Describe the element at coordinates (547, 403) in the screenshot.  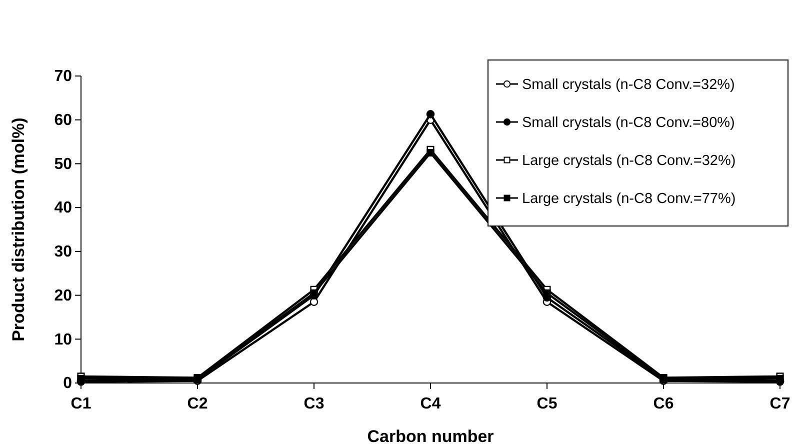
I see `x-tick-label: C5` at that location.